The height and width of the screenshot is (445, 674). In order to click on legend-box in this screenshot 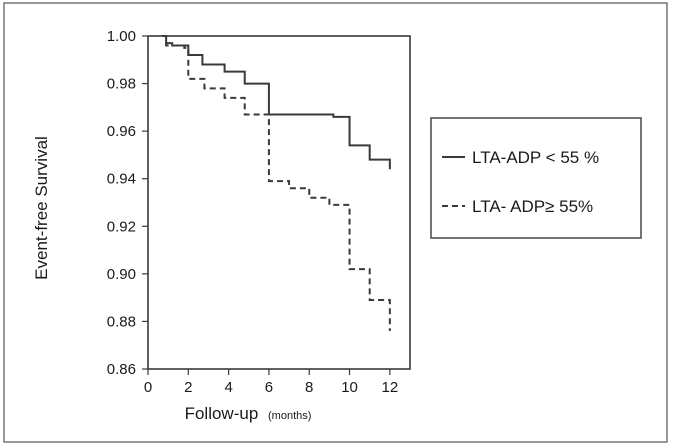, I will do `click(536, 178)`.